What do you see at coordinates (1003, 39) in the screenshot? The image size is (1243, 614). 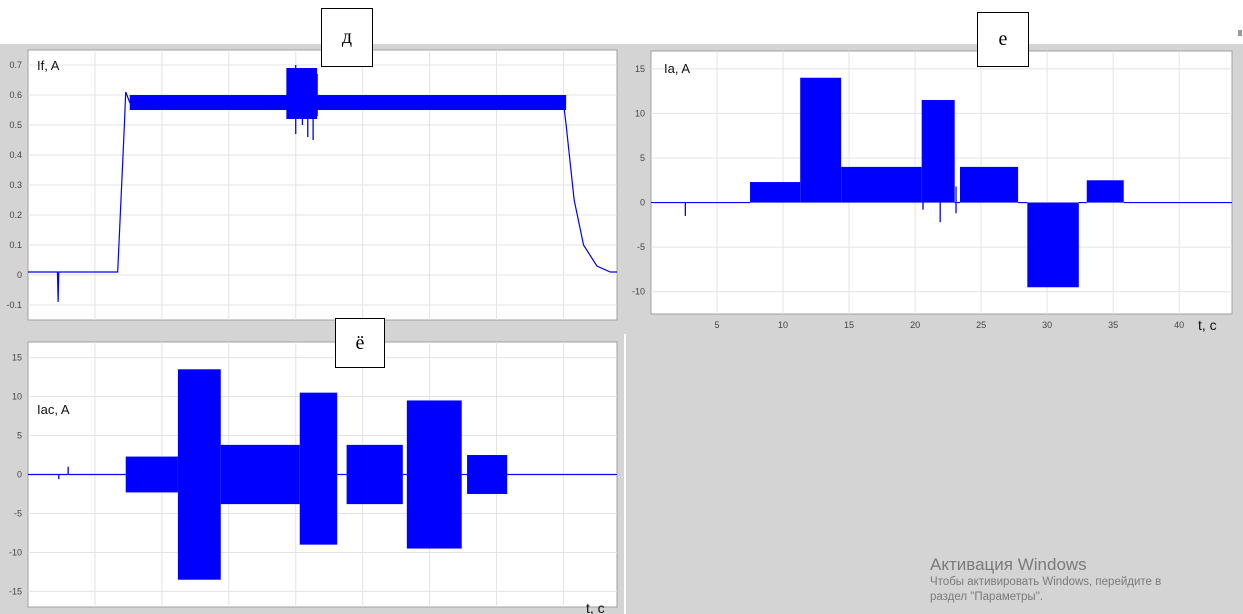 I see `panel-tag-e: е` at bounding box center [1003, 39].